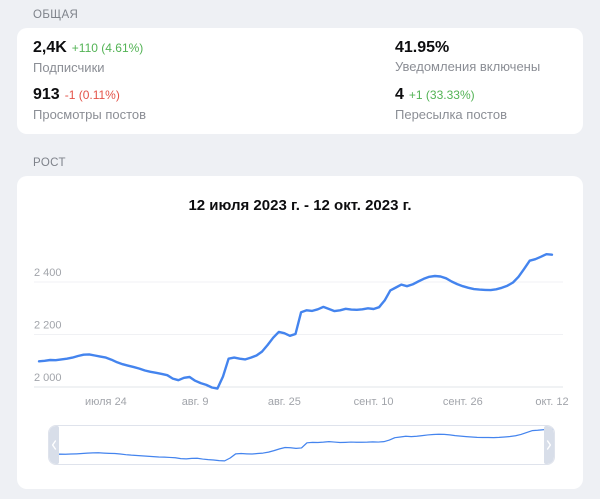 The height and width of the screenshot is (499, 600). I want to click on stat-label: Просмотры постов, so click(90, 114).